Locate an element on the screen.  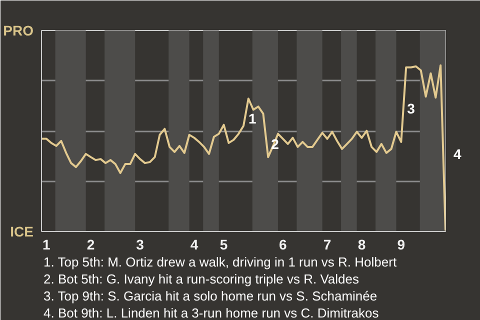
text: 2. Bot 5th: G. Ivany hit a run-scoring triple vs R. Valdes is located at coordinates (202, 279).